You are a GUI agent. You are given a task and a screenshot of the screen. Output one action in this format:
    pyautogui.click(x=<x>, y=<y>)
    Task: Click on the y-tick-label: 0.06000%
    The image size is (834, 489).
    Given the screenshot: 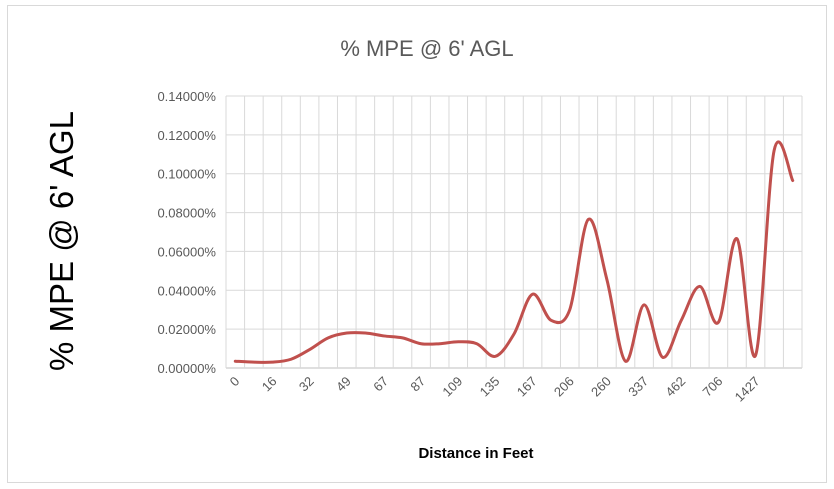 What is the action you would take?
    pyautogui.click(x=186, y=251)
    